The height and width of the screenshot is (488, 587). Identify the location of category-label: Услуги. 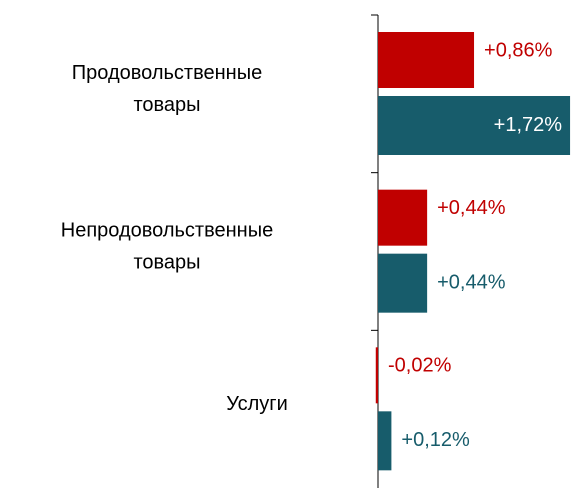
(257, 404).